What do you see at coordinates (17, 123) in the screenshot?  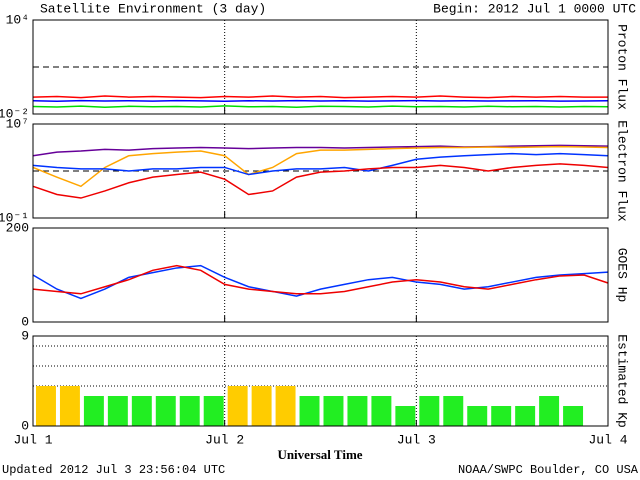 I see `y-tick-label: 10⁷` at bounding box center [17, 123].